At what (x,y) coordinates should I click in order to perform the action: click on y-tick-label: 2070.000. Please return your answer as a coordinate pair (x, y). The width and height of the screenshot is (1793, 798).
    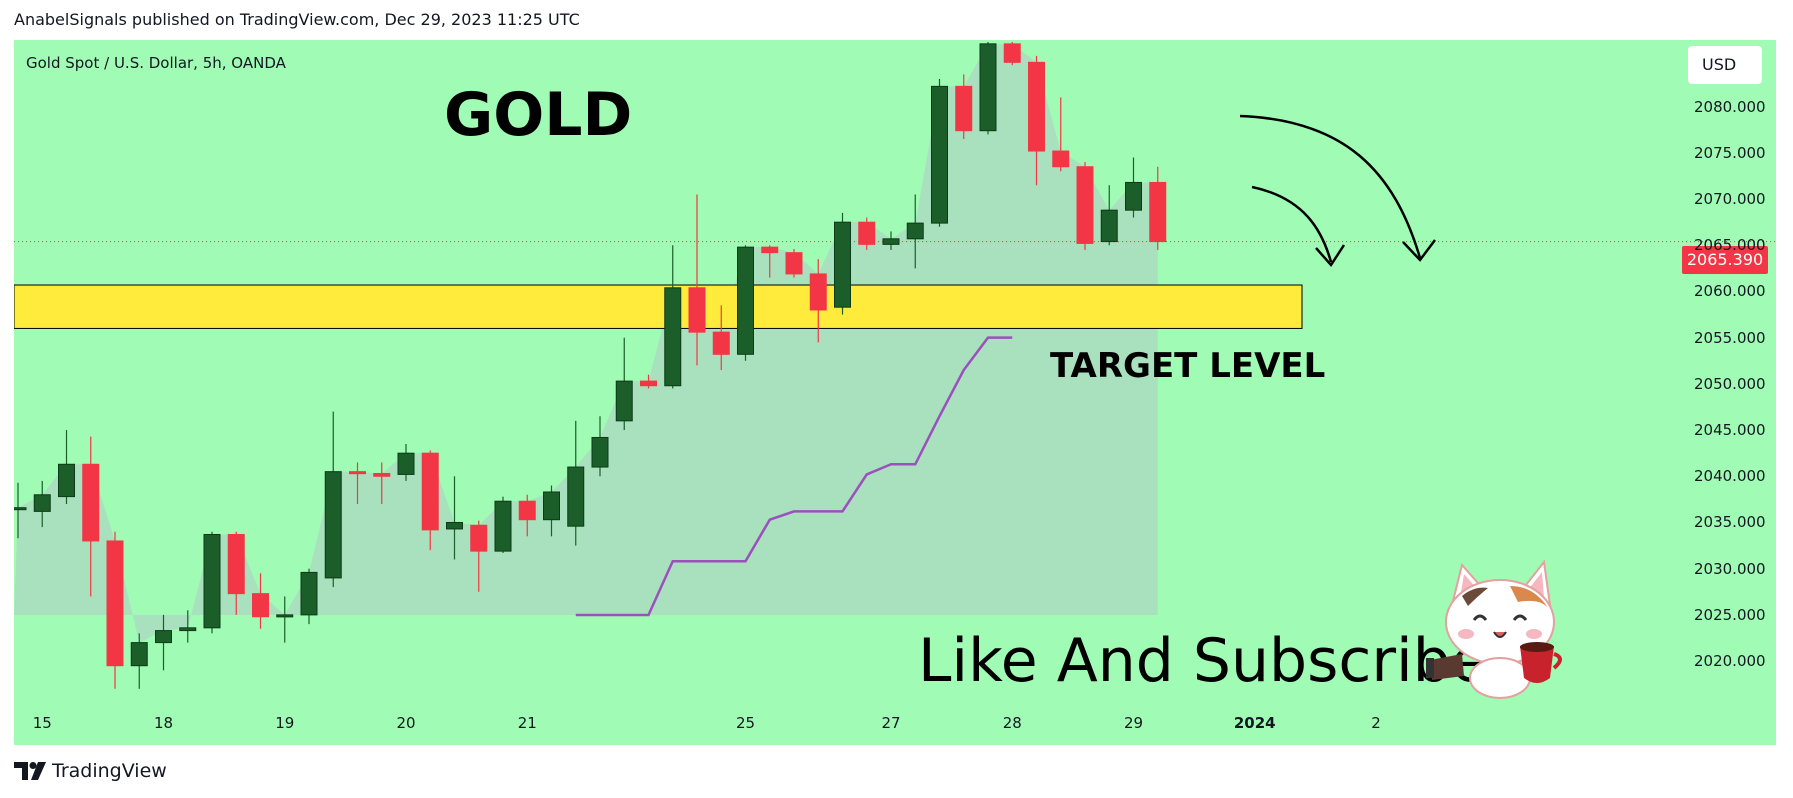
    Looking at the image, I should click on (1730, 199).